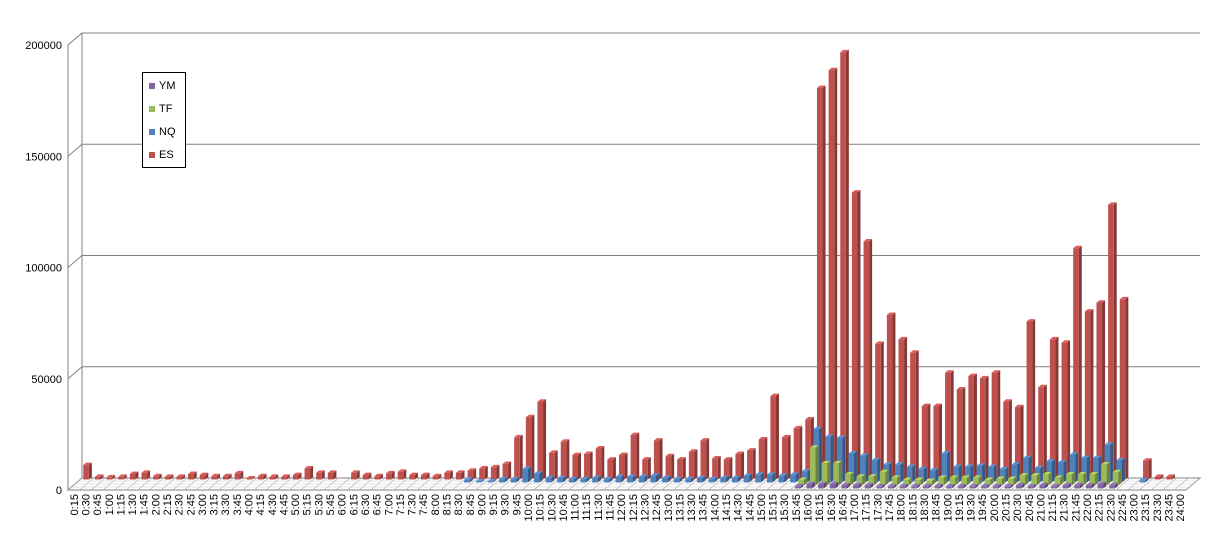 The height and width of the screenshot is (547, 1230). I want to click on legend-swatch, so click(152, 132).